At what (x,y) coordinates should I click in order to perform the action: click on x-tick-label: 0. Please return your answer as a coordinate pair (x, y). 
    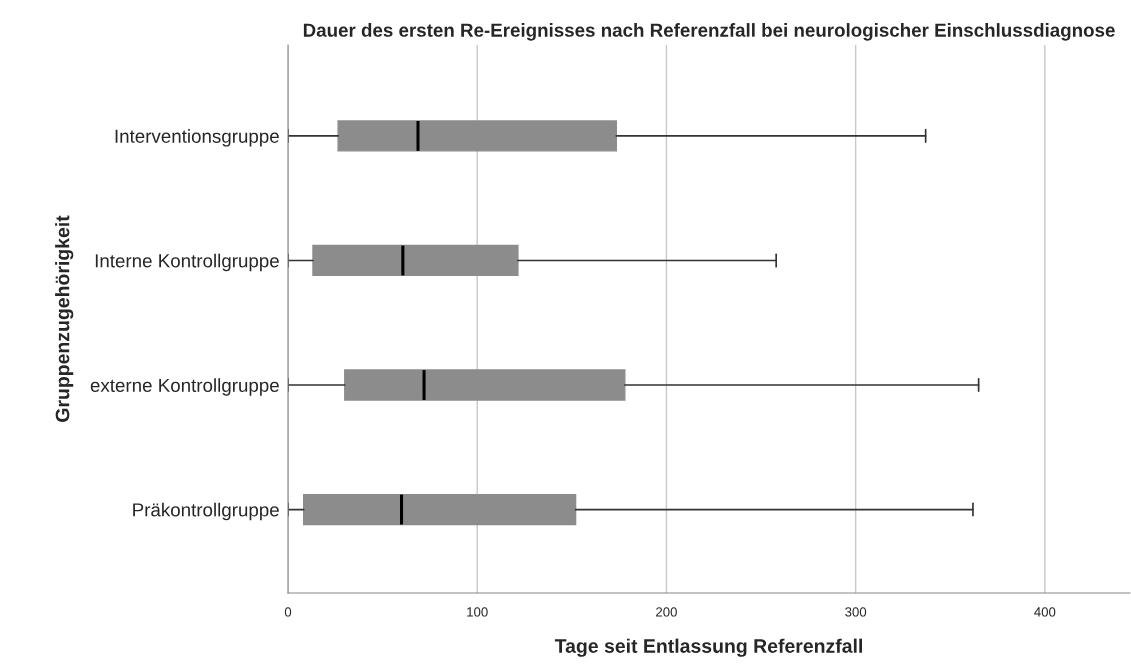
    Looking at the image, I should click on (288, 612).